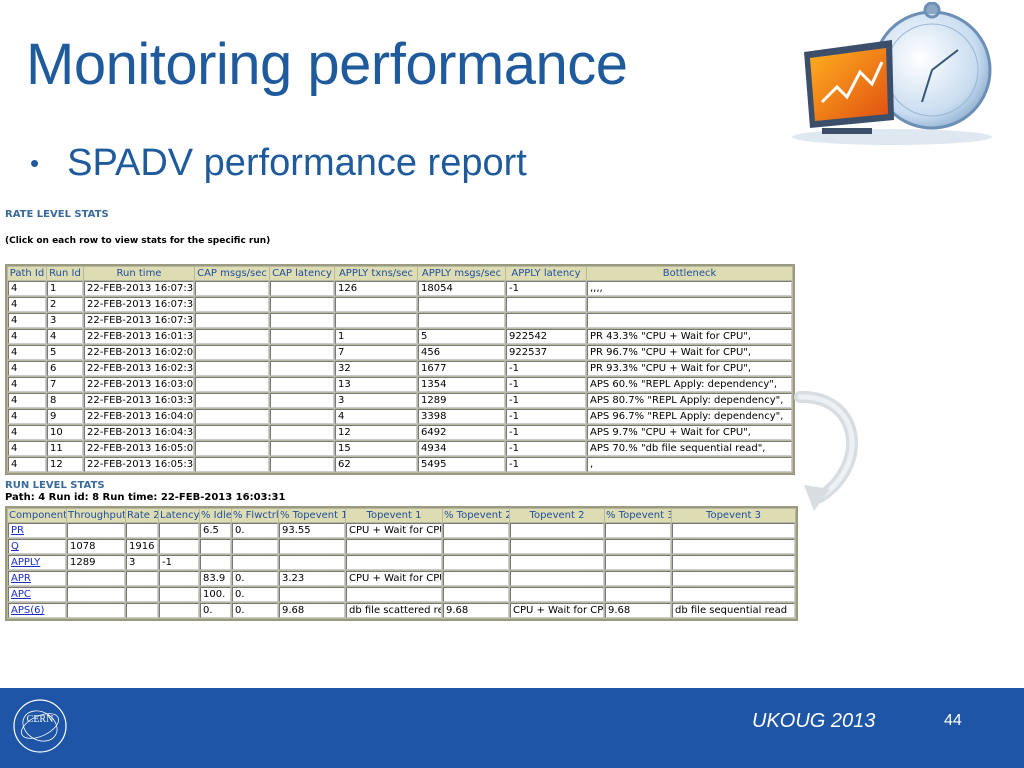 The width and height of the screenshot is (1024, 768). I want to click on rate-table-cell: 2, so click(65, 304).